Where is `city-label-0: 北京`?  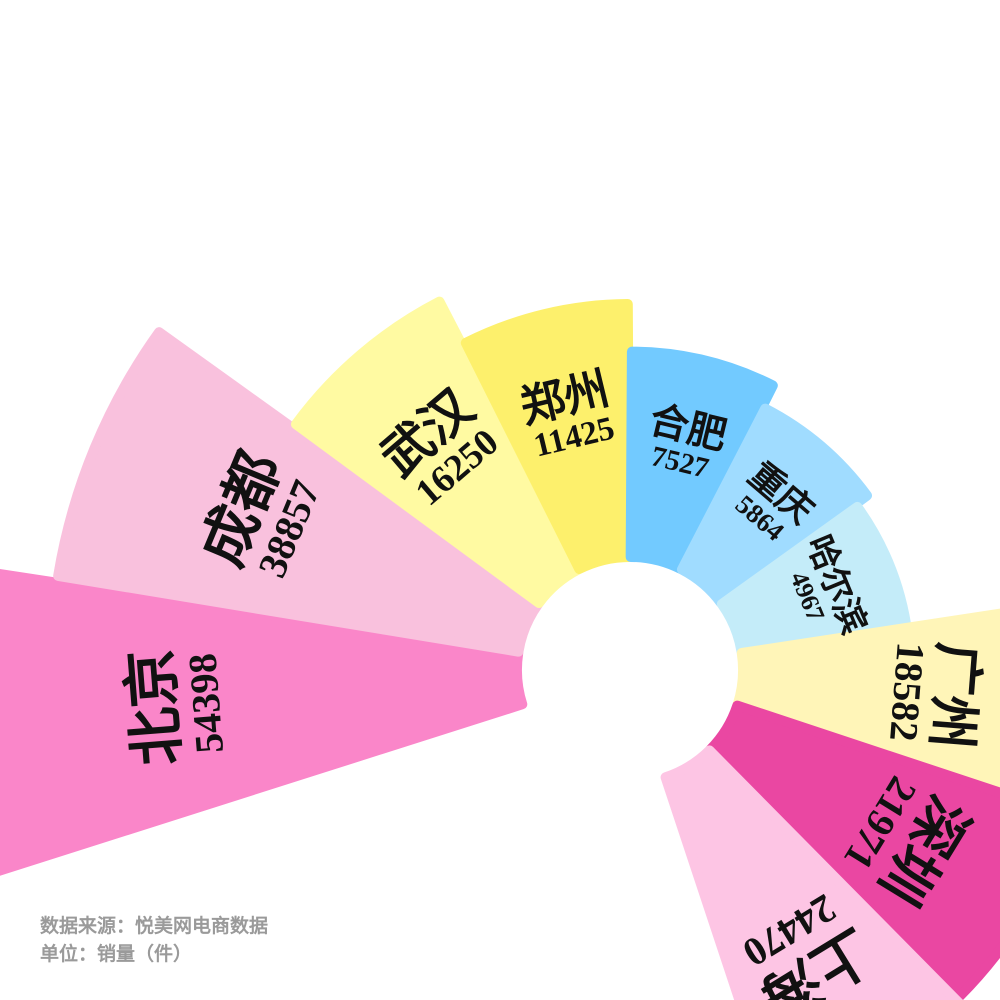 city-label-0: 北京 is located at coordinates (154, 707).